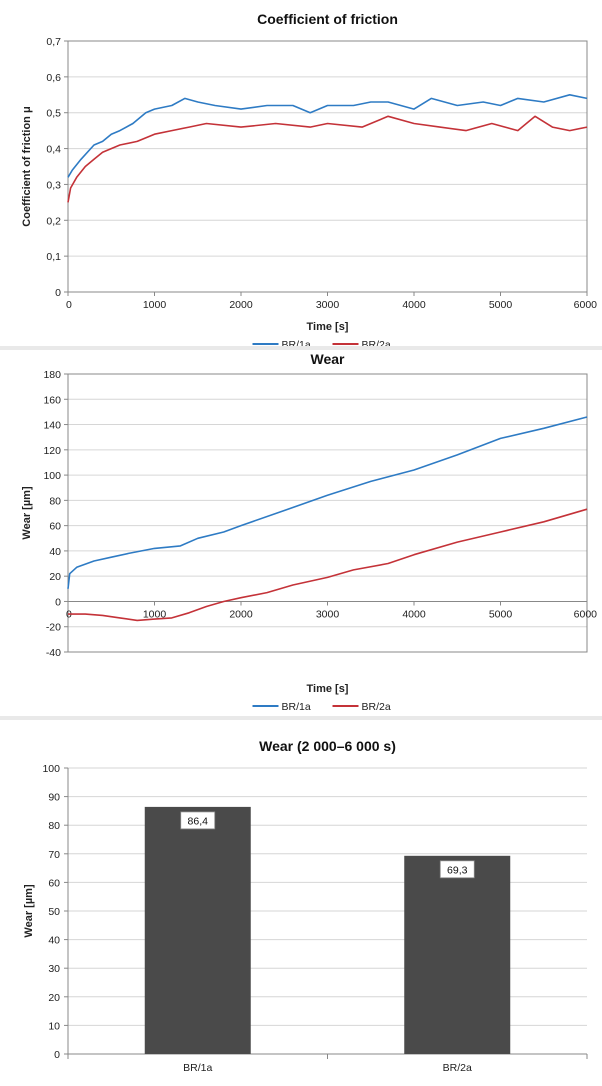 The width and height of the screenshot is (602, 1086). I want to click on y-tick-label: 160, so click(52, 400).